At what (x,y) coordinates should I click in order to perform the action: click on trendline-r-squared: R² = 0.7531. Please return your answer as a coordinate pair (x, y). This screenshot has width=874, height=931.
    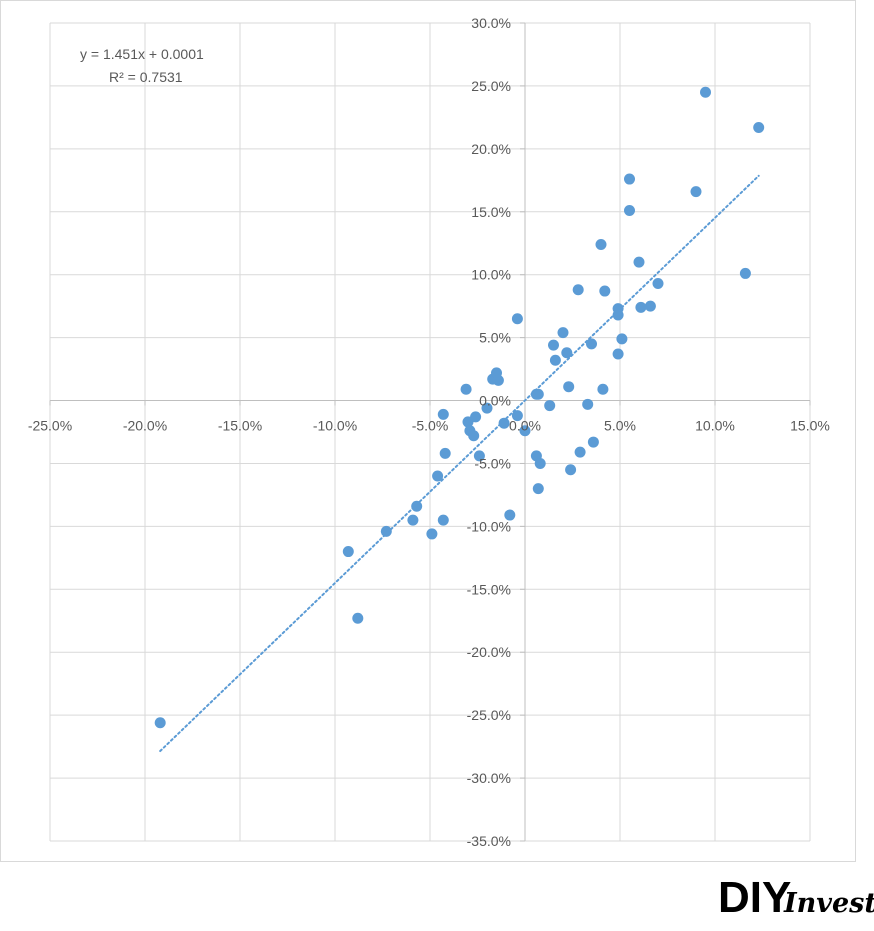
    Looking at the image, I should click on (146, 77).